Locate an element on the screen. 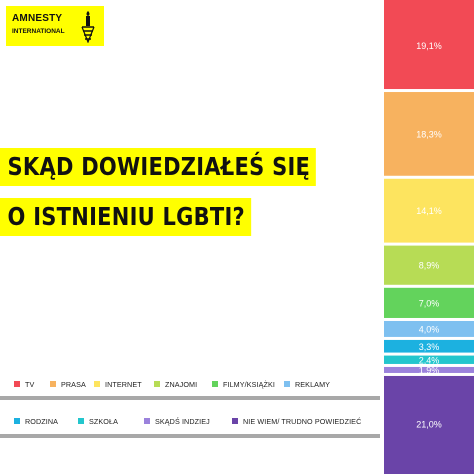  legend-item-rodzina: RODZINA is located at coordinates (36, 421).